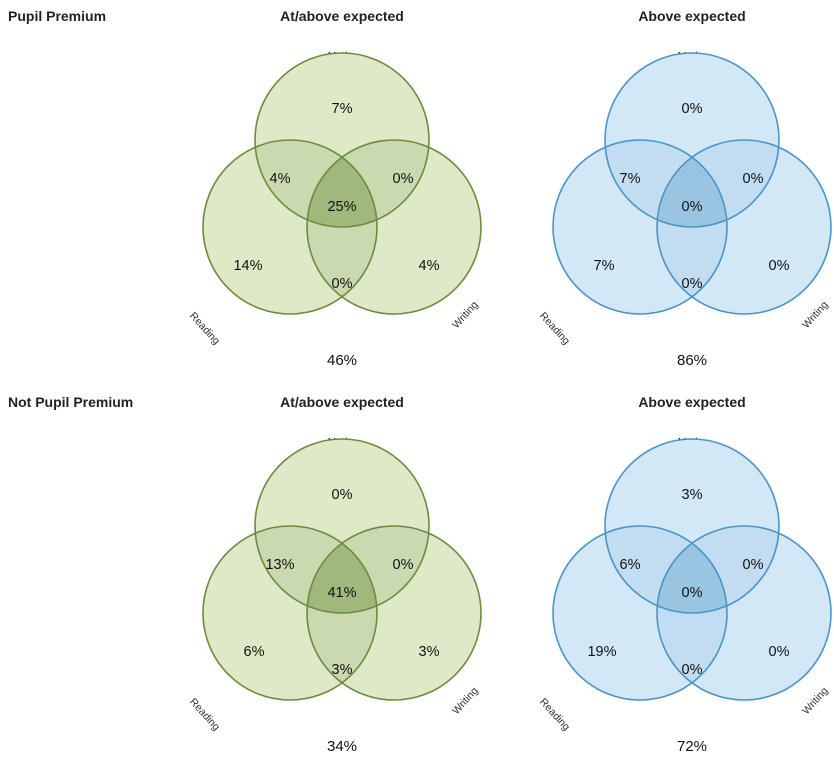 Image resolution: width=834 pixels, height=764 pixels. Describe the element at coordinates (342, 109) in the screenshot. I see `value-maths-only: 7%` at that location.